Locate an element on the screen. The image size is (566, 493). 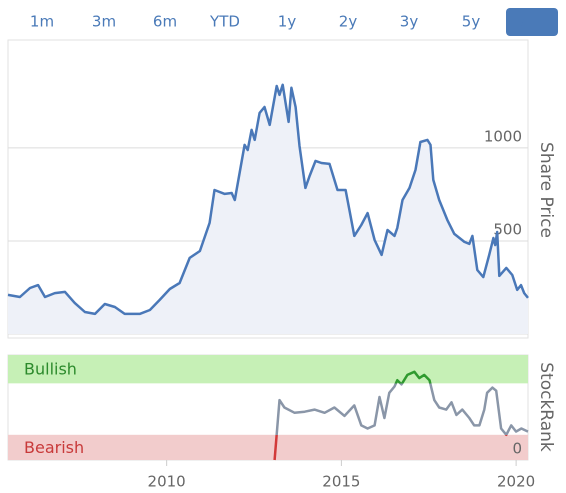
y-tick-label: 0 is located at coordinates (517, 449).